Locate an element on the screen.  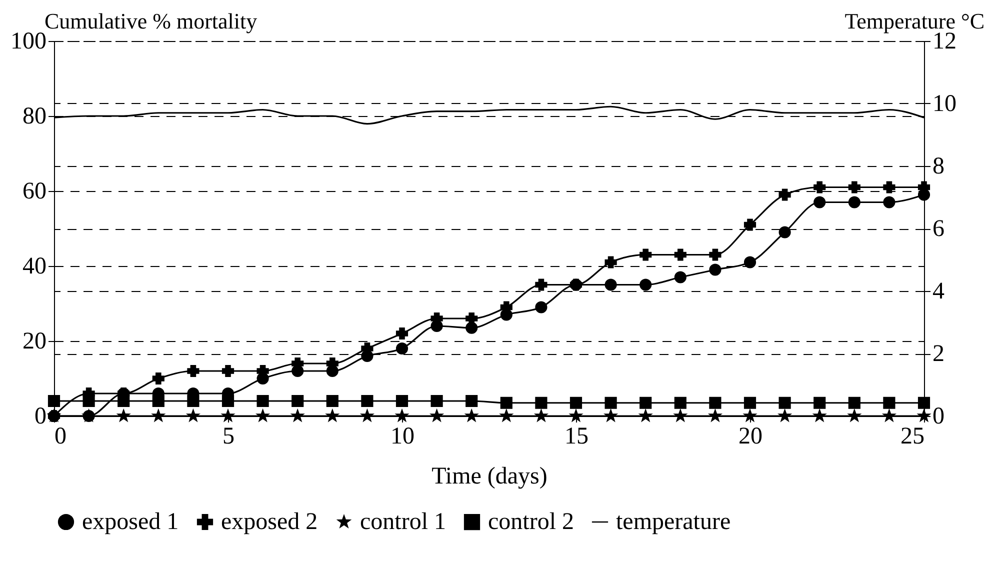
y2-tick-label: 10 is located at coordinates (944, 104).